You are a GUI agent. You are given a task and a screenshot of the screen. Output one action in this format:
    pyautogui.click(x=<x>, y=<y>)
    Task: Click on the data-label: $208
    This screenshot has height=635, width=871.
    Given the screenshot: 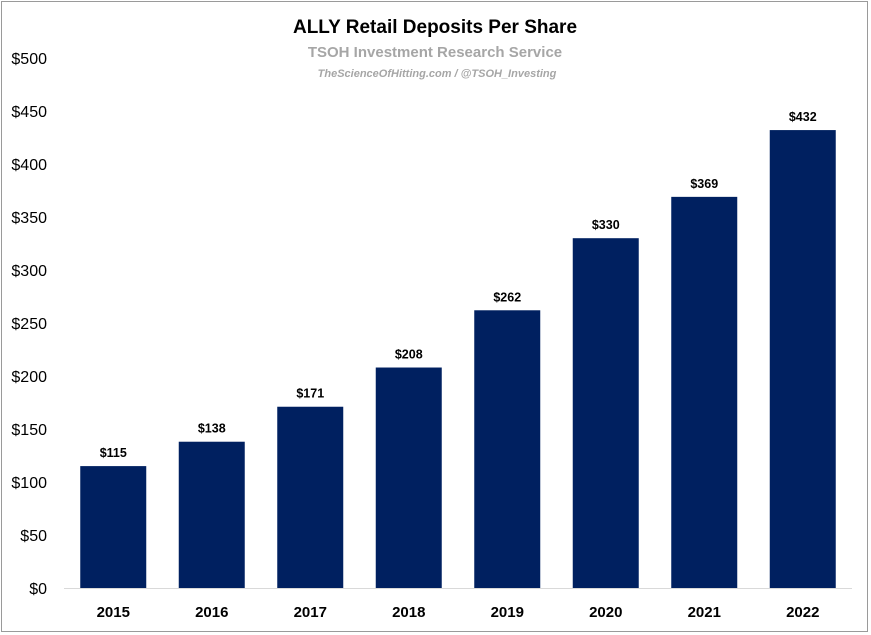 What is the action you would take?
    pyautogui.click(x=409, y=355)
    